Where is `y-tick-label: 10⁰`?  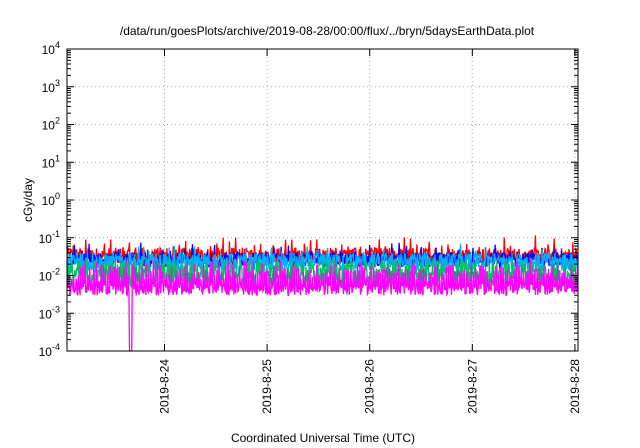 y-tick-label: 10⁰ is located at coordinates (51, 199).